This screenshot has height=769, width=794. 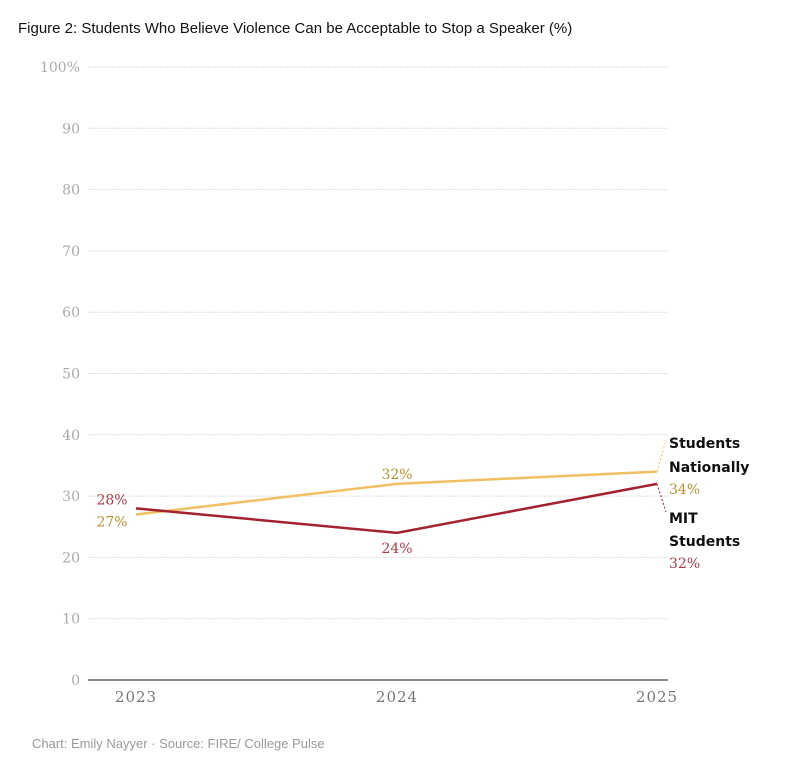 What do you see at coordinates (71, 191) in the screenshot?
I see `y-tick-label: 80` at bounding box center [71, 191].